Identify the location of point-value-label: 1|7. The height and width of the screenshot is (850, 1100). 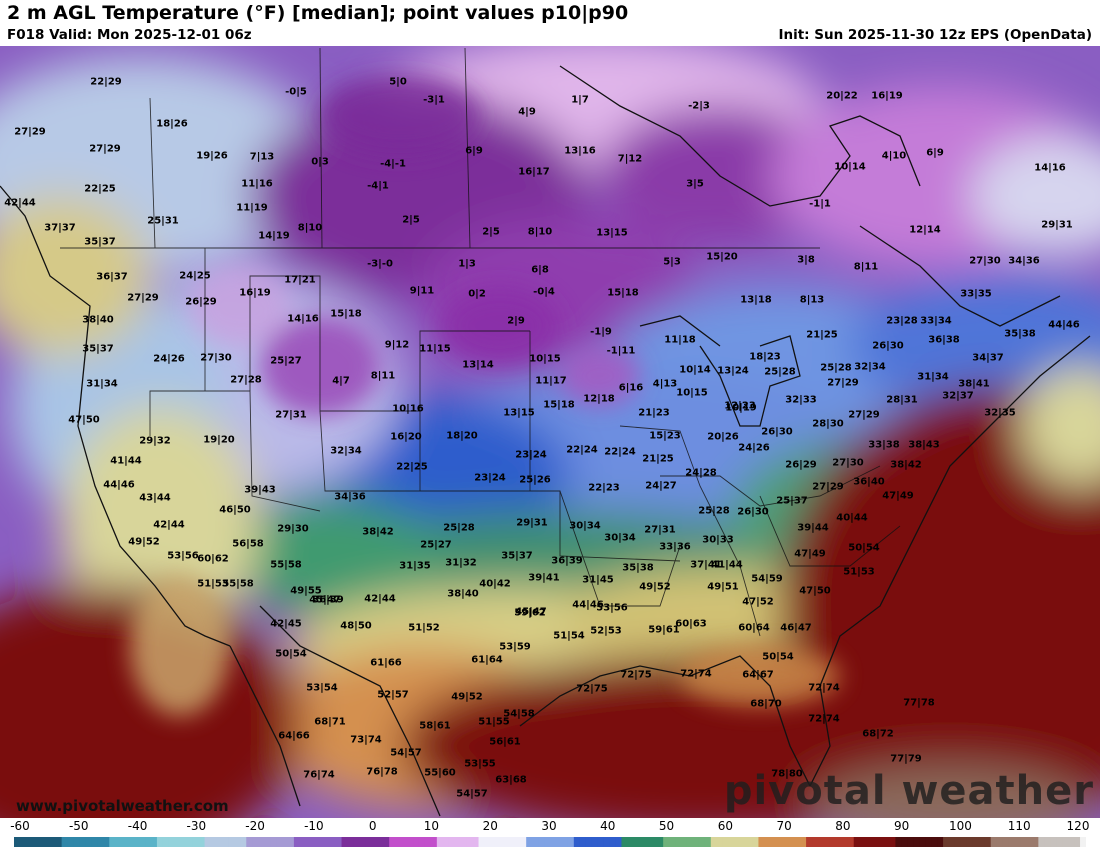
(580, 100).